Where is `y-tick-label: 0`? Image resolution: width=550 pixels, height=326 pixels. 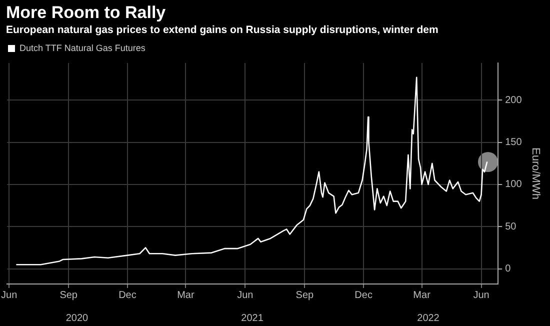
y-tick-label: 0 is located at coordinates (508, 269).